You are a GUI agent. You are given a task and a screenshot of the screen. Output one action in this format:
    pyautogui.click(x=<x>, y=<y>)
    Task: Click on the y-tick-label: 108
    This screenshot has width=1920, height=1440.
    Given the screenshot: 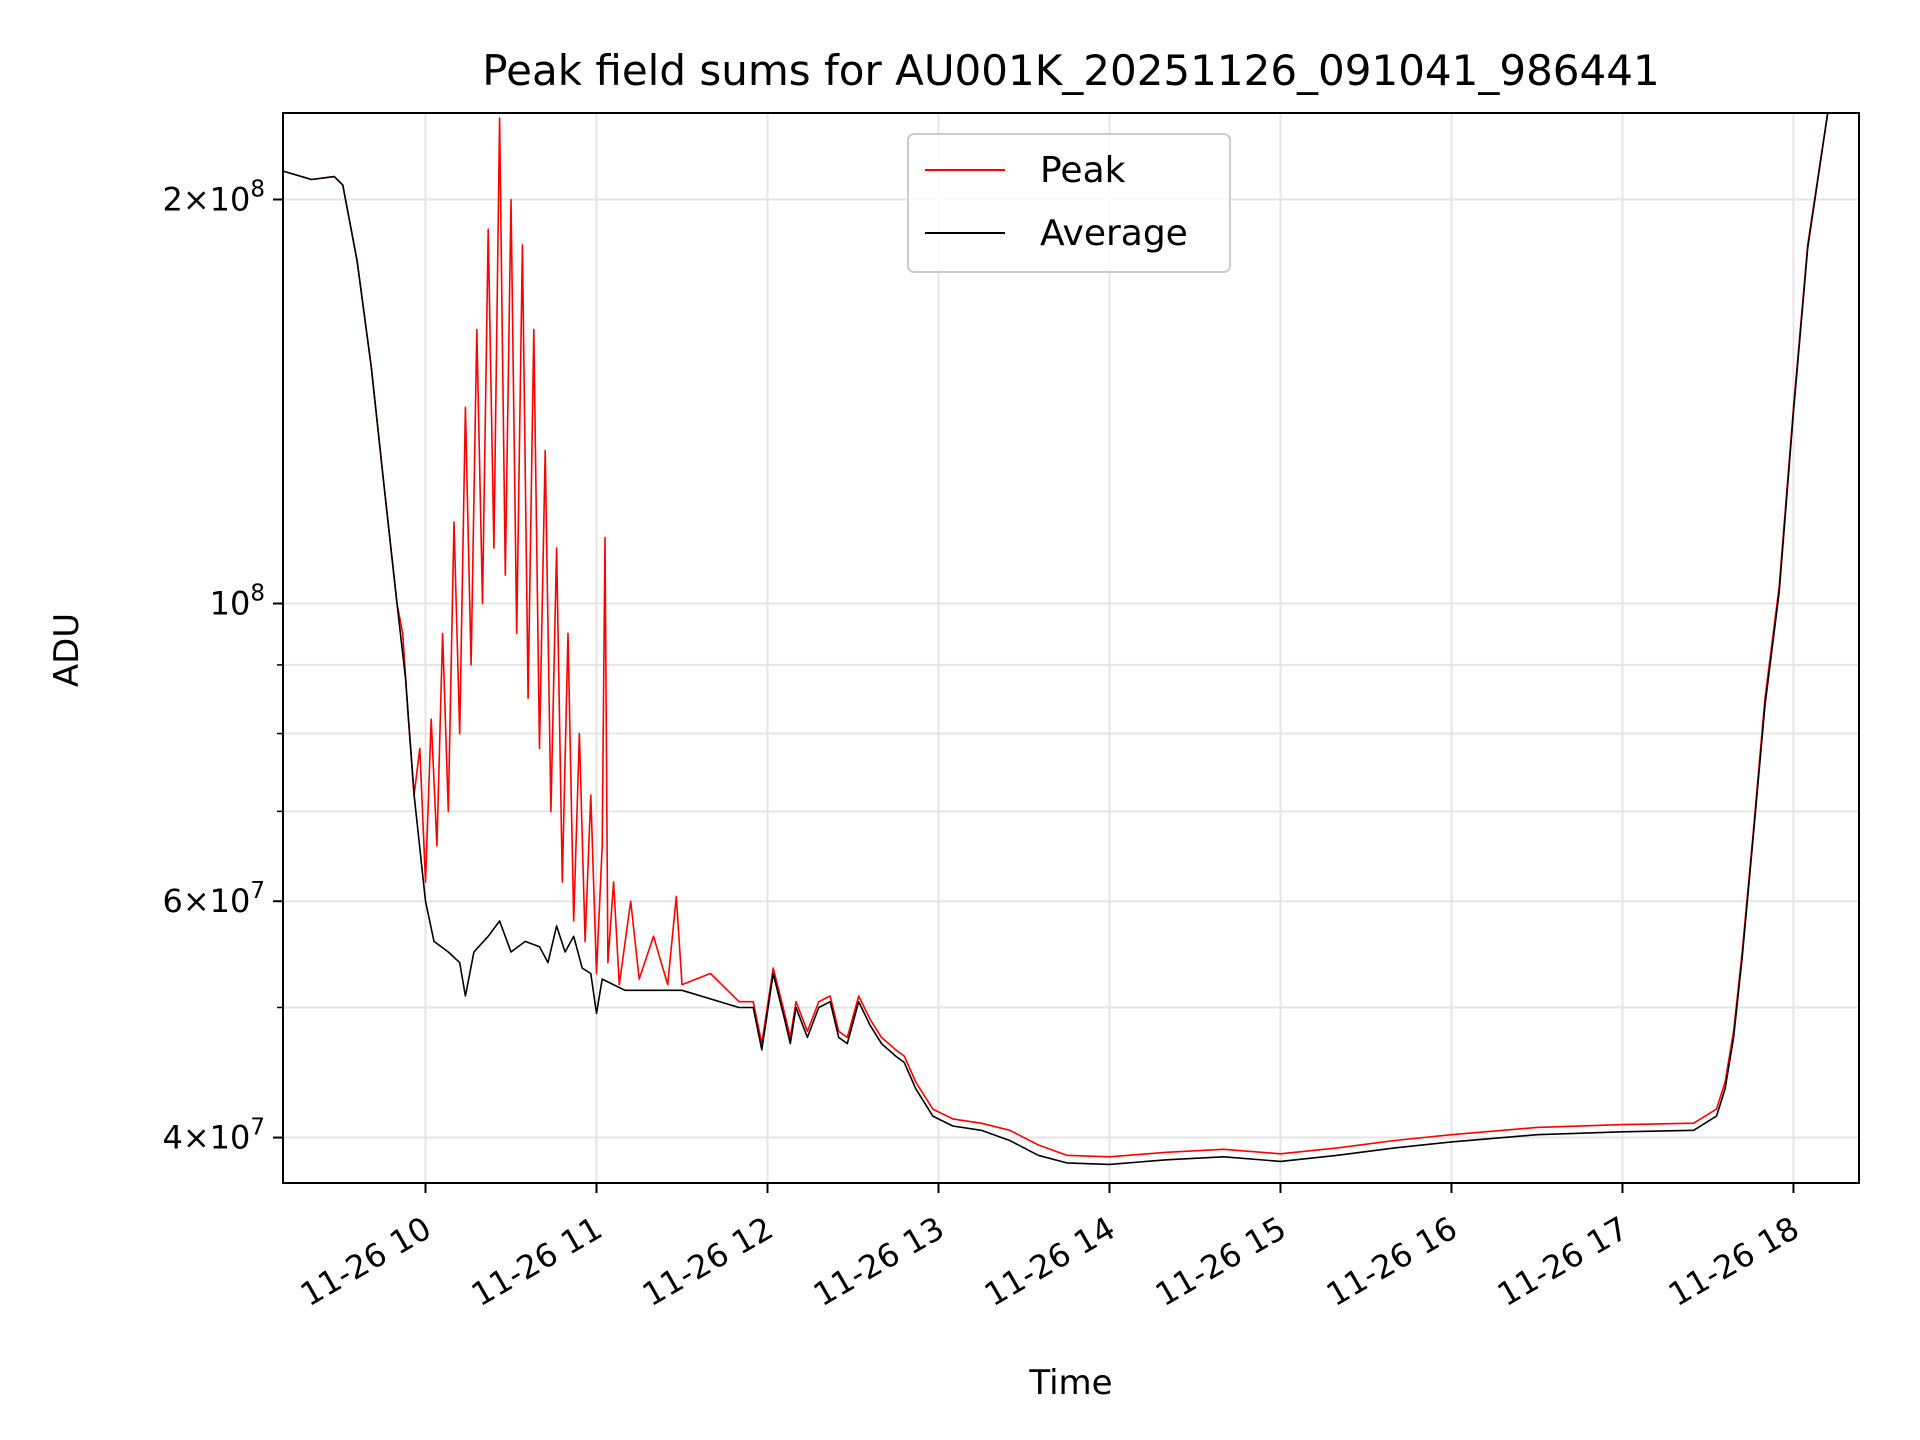 What is the action you would take?
    pyautogui.click(x=237, y=602)
    